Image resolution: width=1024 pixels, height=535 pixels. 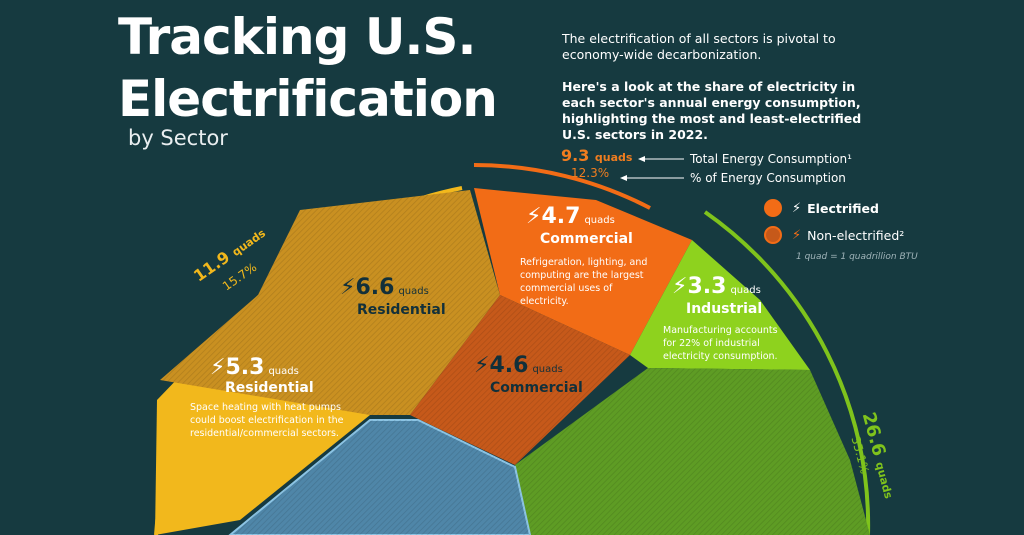 I want to click on title-line-1: Tracking U.S., so click(x=297, y=37).